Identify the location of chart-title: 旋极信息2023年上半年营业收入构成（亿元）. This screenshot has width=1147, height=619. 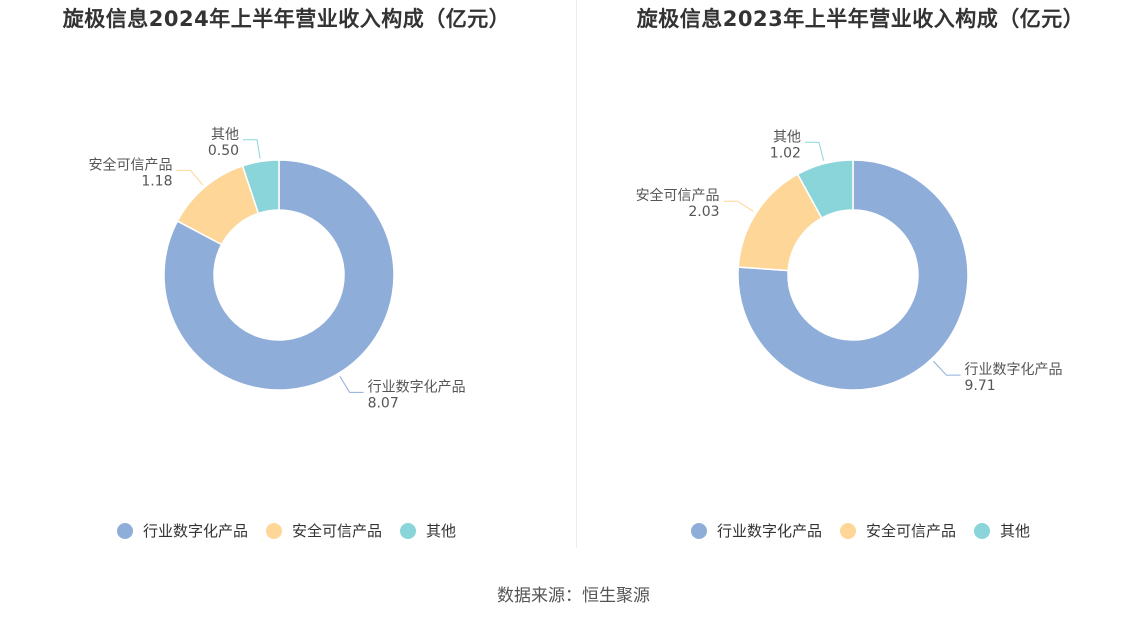
(860, 19).